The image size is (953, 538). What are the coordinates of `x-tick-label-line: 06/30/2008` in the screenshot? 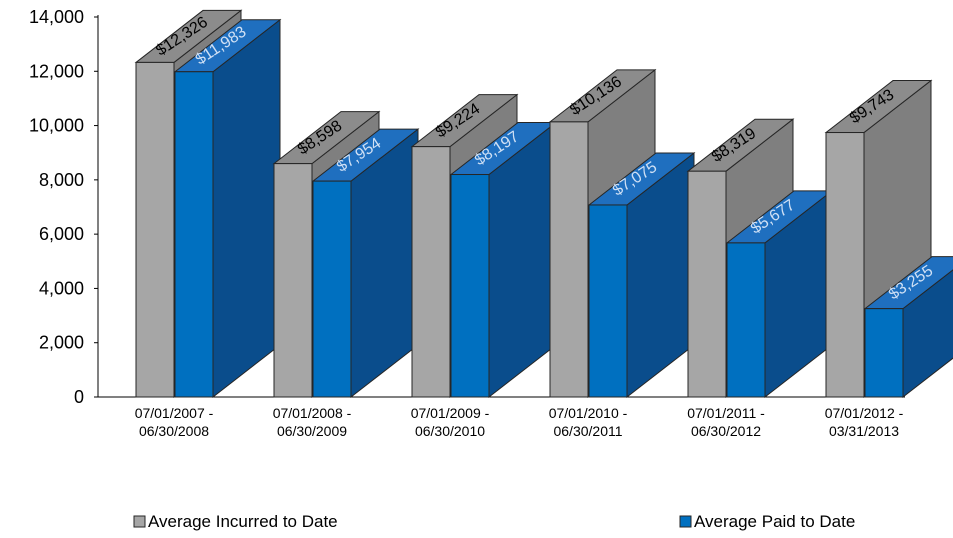 It's located at (174, 431).